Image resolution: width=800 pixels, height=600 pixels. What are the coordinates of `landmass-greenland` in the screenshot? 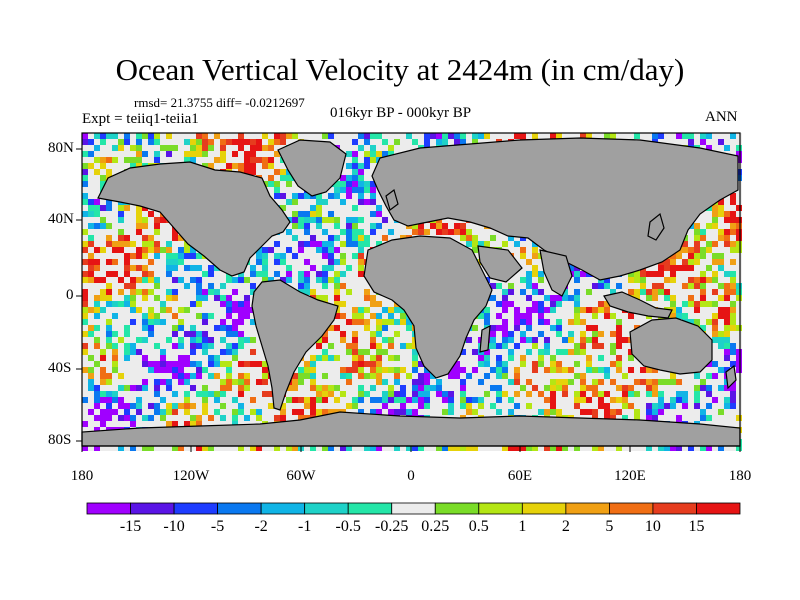 It's located at (312, 168).